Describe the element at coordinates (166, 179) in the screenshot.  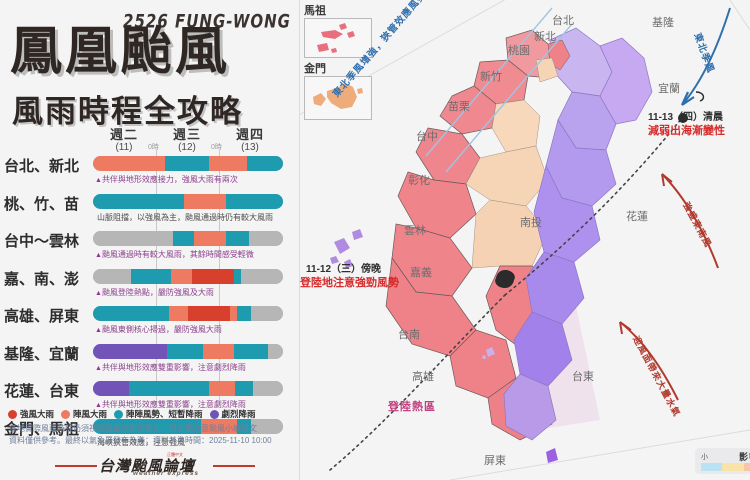
I see `region-note: ▲共伴與地形效應接力，強風大雨有兩次` at that location.